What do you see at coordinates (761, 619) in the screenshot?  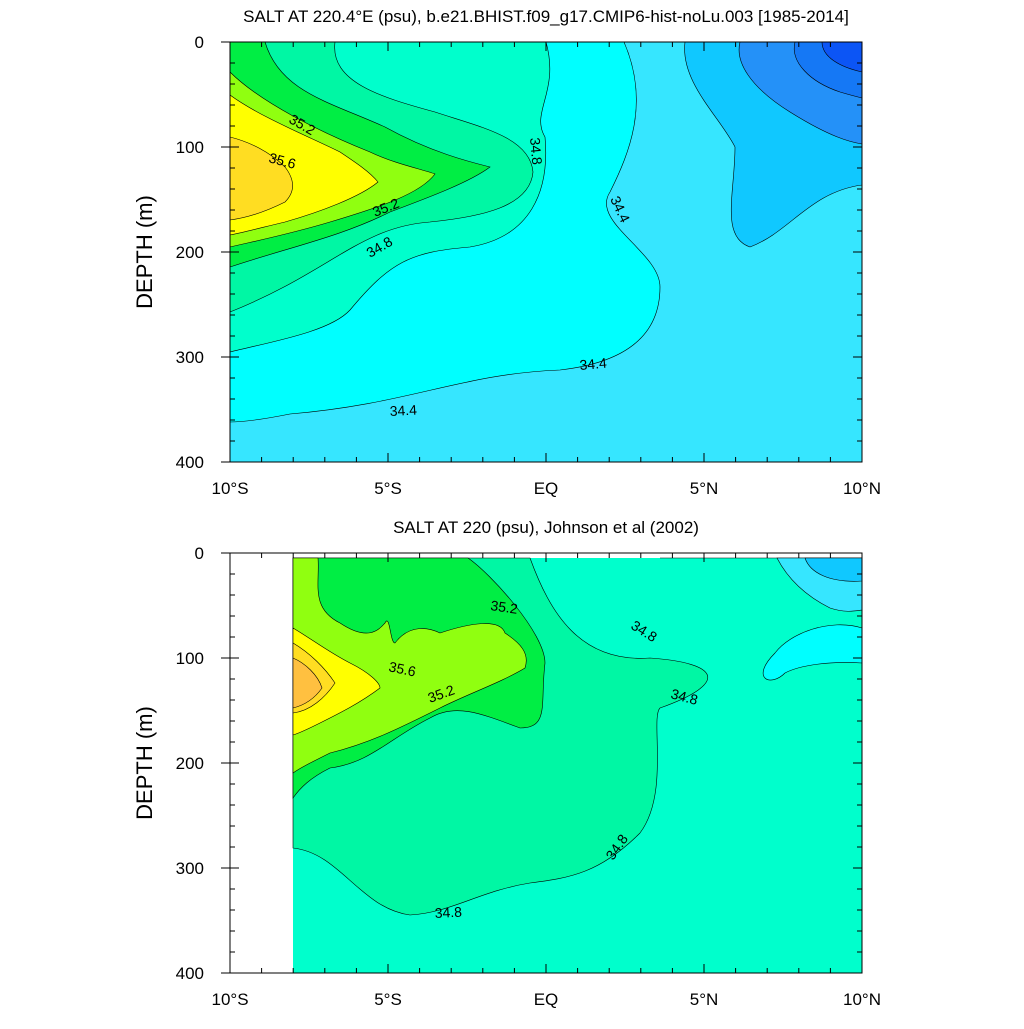 I see `fill-cyan` at bounding box center [761, 619].